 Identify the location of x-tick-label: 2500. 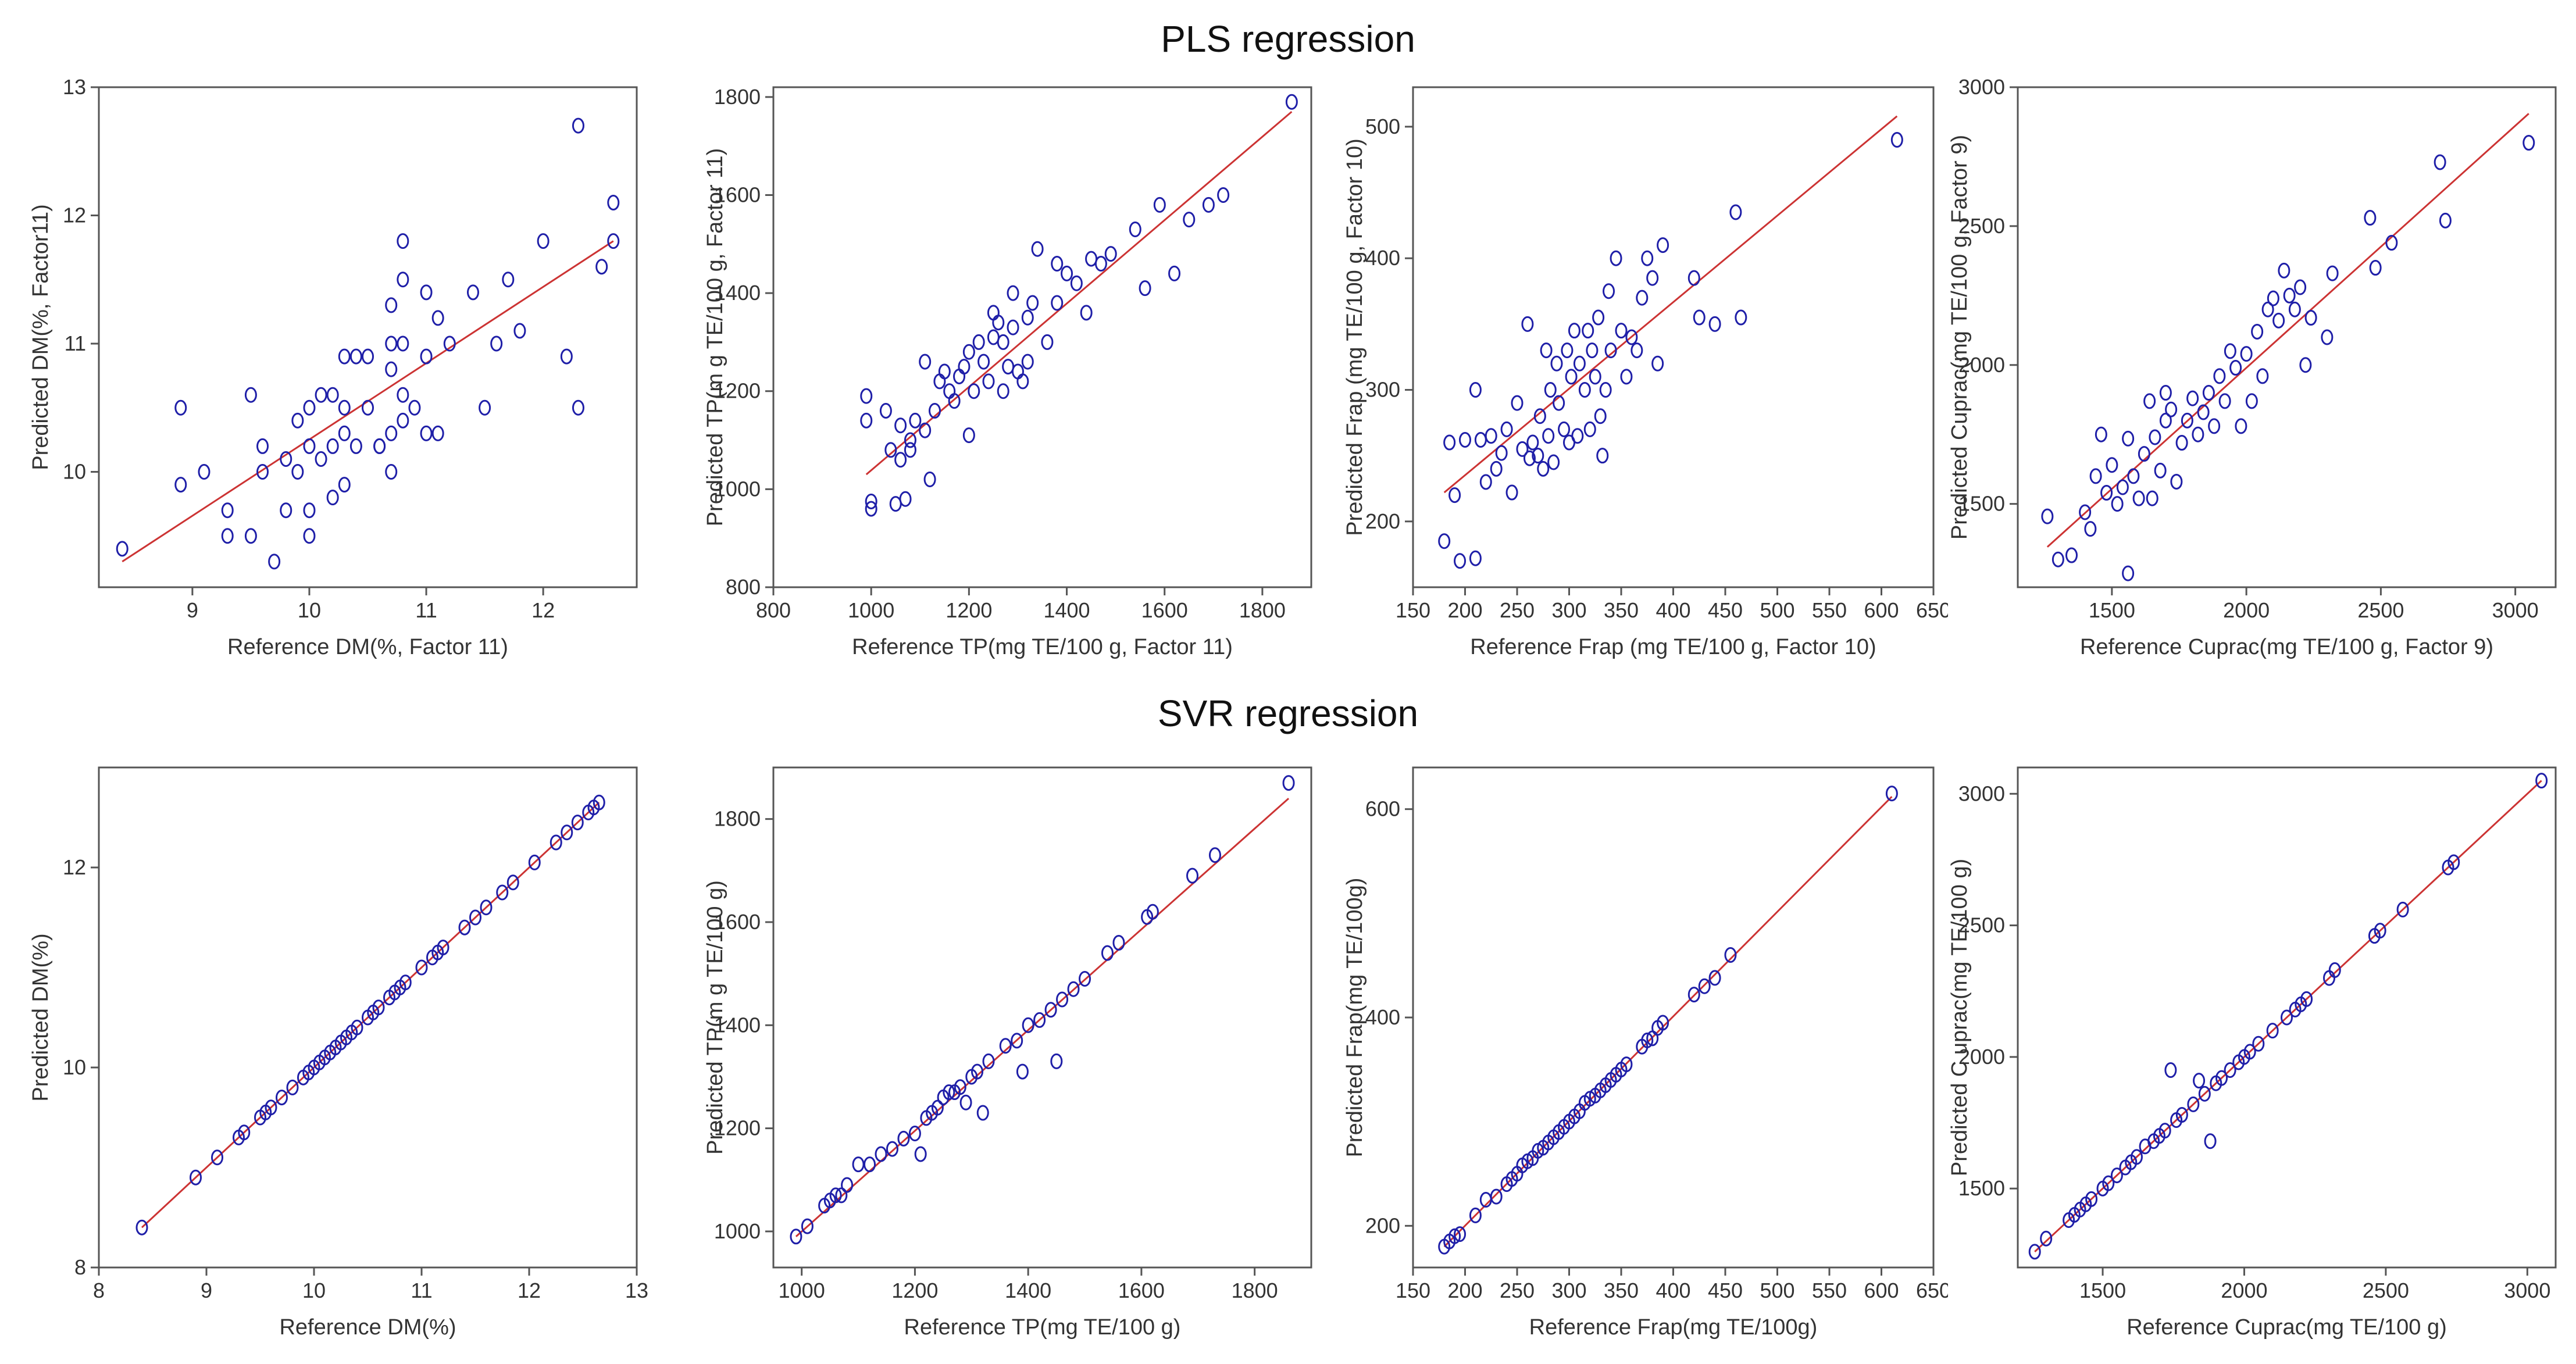
(2381, 610).